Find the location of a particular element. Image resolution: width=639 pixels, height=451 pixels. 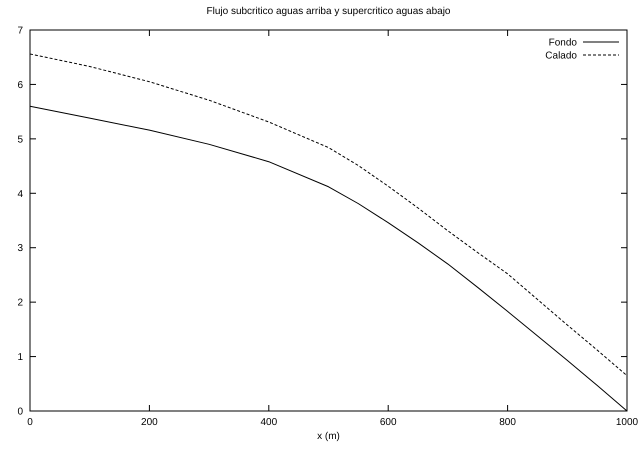

x-tick-label: 200 is located at coordinates (149, 422).